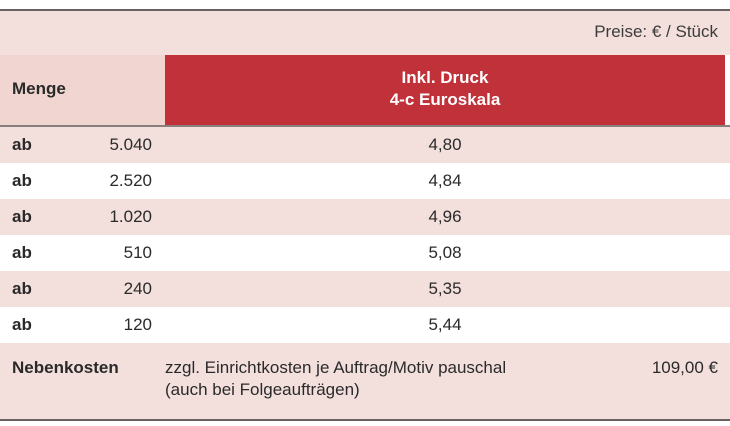  I want to click on header-price-cell: Inkl. Druck 4-c Euroskala, so click(445, 90).